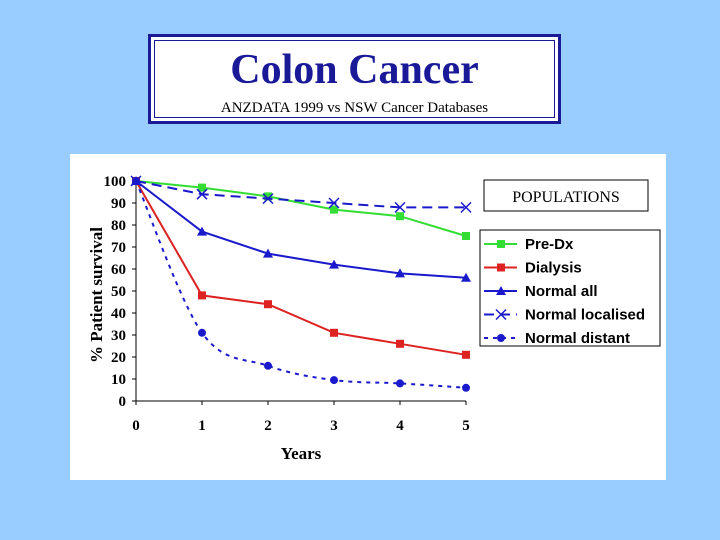 This screenshot has height=540, width=720. Describe the element at coordinates (549, 244) in the screenshot. I see `legend-label: Pre-Dx` at that location.